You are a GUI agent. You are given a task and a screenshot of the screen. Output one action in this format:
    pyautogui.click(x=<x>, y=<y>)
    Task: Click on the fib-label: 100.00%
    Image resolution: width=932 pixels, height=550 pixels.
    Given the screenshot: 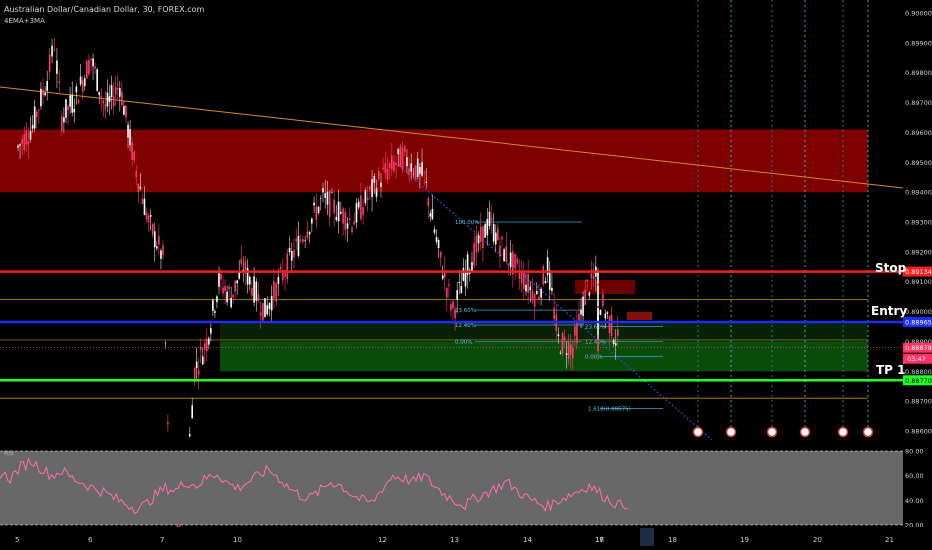 What is the action you would take?
    pyautogui.click(x=467, y=223)
    